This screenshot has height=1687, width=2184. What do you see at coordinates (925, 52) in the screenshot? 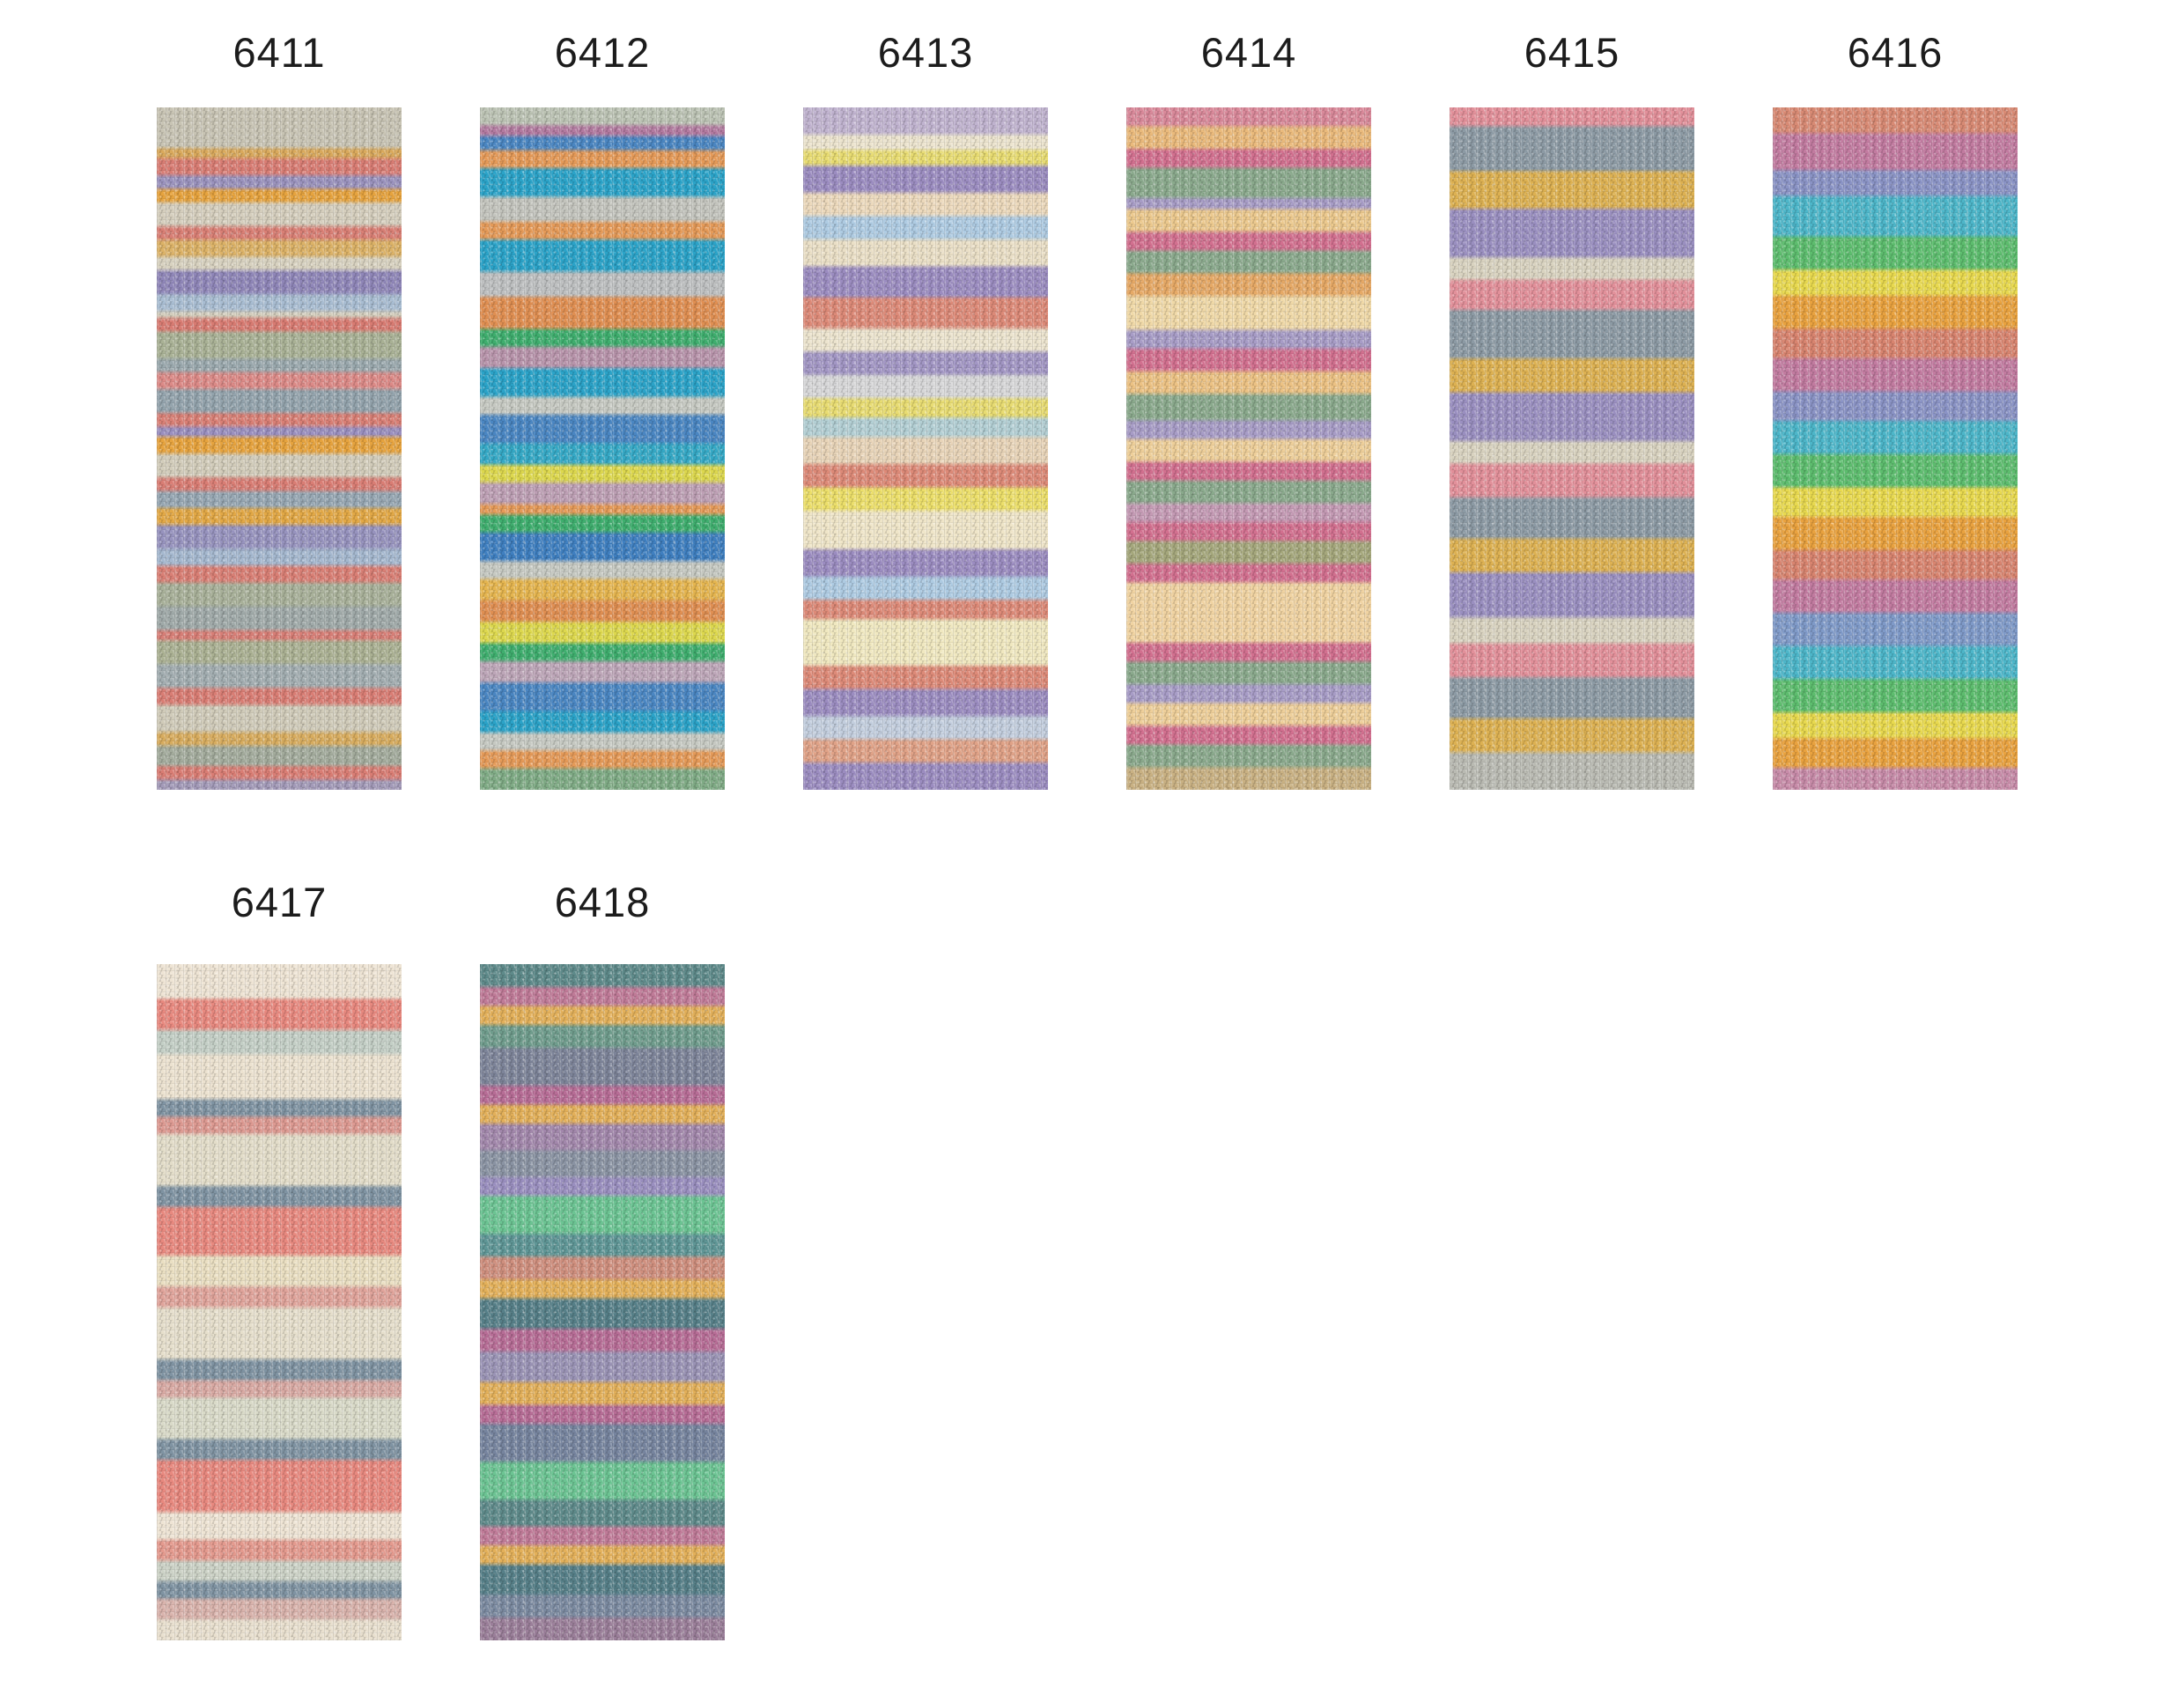
I see `colorway-number: 6413` at bounding box center [925, 52].